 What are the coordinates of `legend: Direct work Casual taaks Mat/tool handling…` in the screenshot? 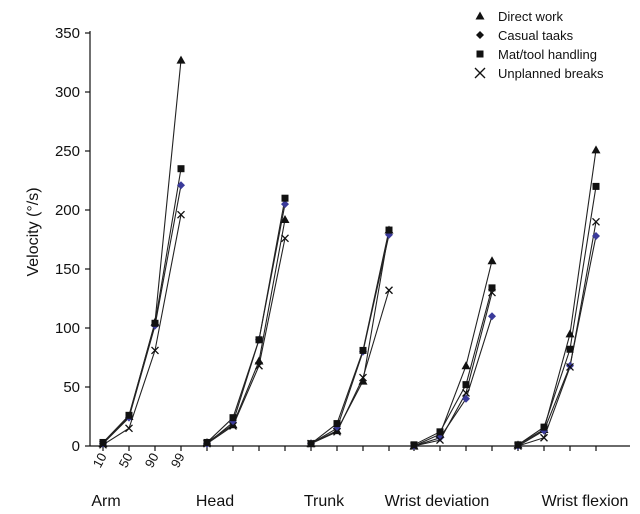 It's located at (539, 45).